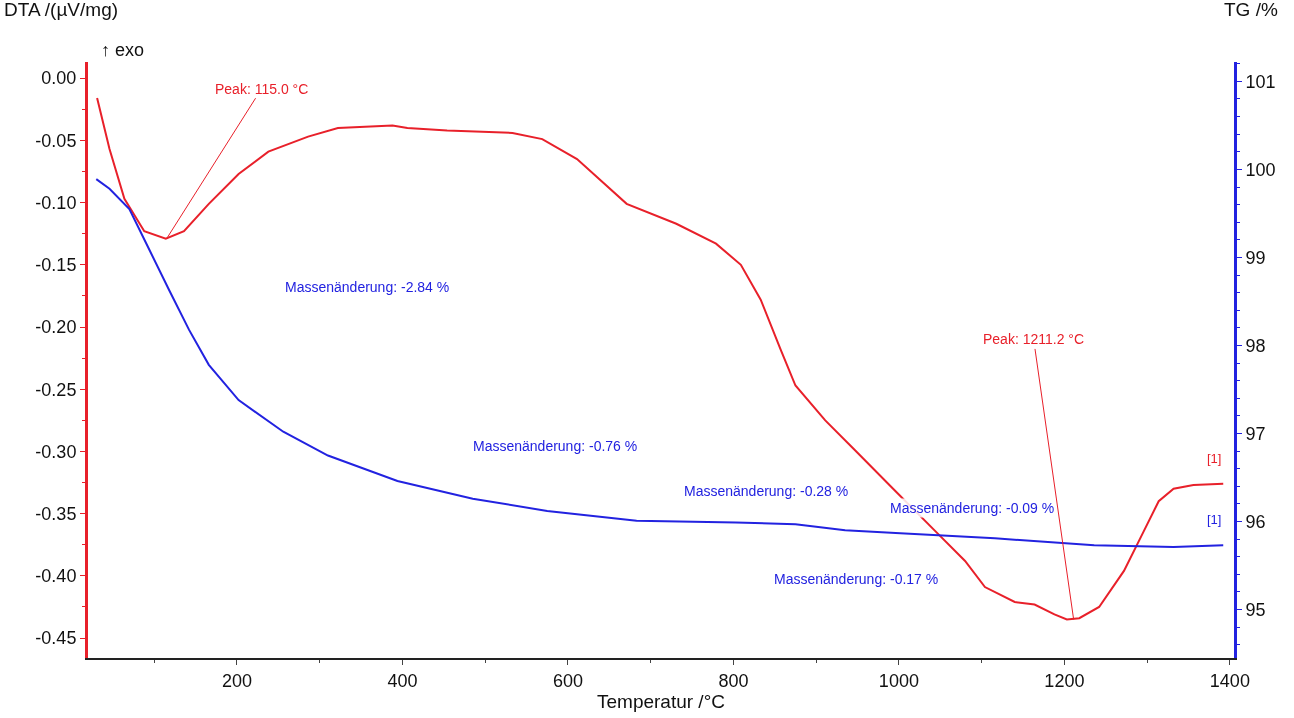  Describe the element at coordinates (56, 389) in the screenshot. I see `y-tick-label: -0.25` at that location.